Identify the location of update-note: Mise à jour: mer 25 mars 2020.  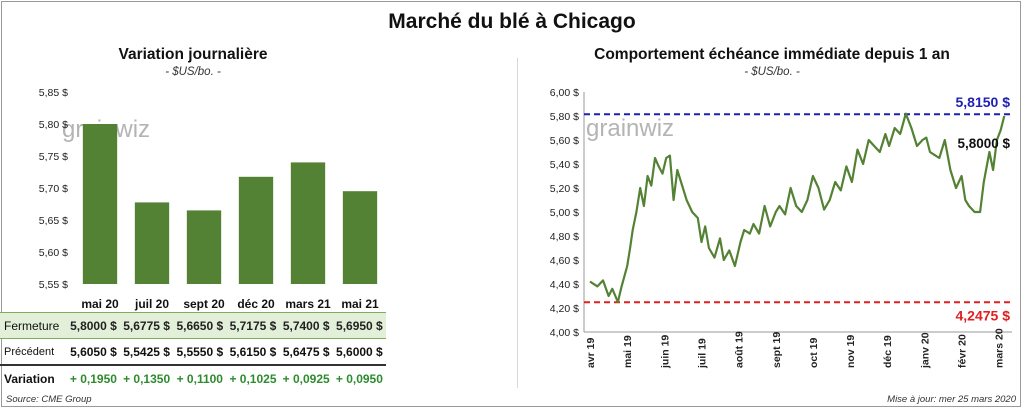
(951, 399).